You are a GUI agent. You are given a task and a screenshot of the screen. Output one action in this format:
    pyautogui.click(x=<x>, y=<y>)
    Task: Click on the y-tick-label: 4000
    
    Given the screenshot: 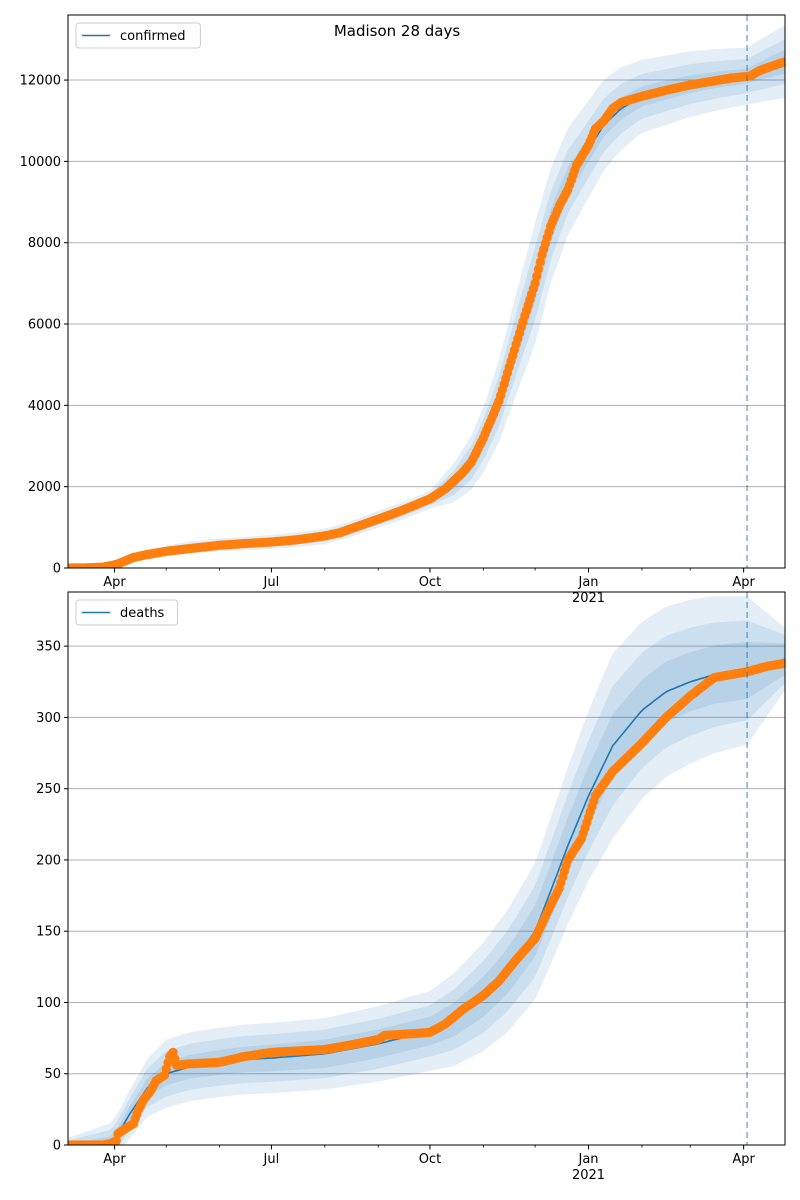 What is the action you would take?
    pyautogui.click(x=44, y=406)
    